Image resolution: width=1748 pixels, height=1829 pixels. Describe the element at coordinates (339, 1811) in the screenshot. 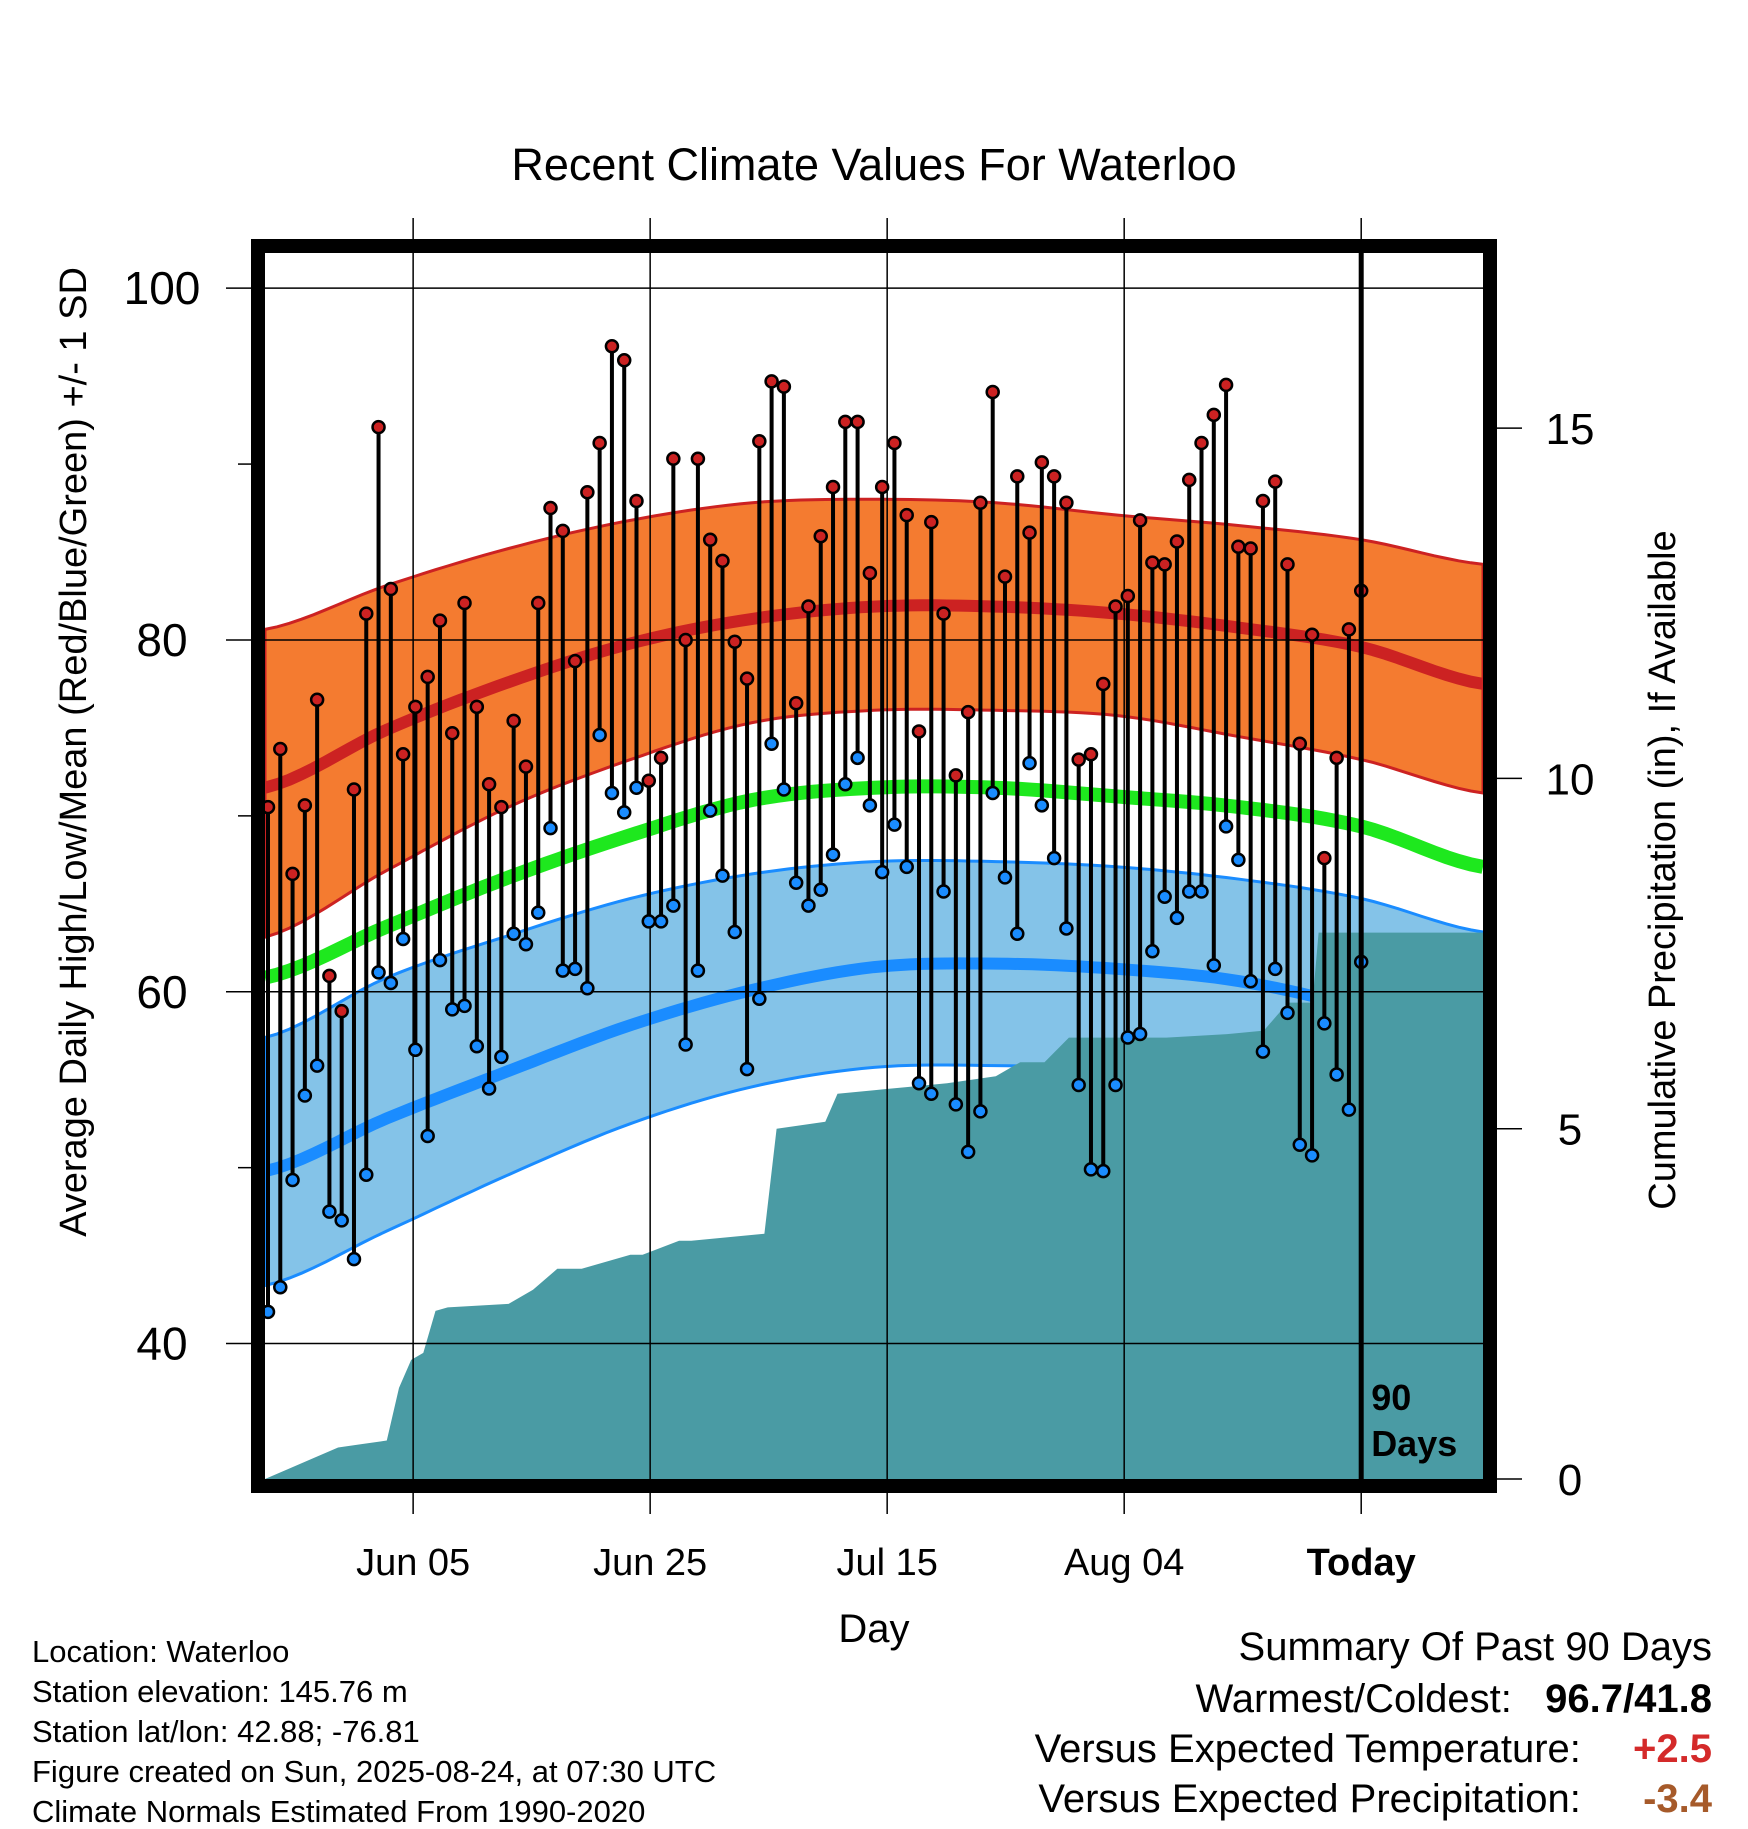

I see `info-normals: Climate Normals Estimated From 1990-2020` at that location.